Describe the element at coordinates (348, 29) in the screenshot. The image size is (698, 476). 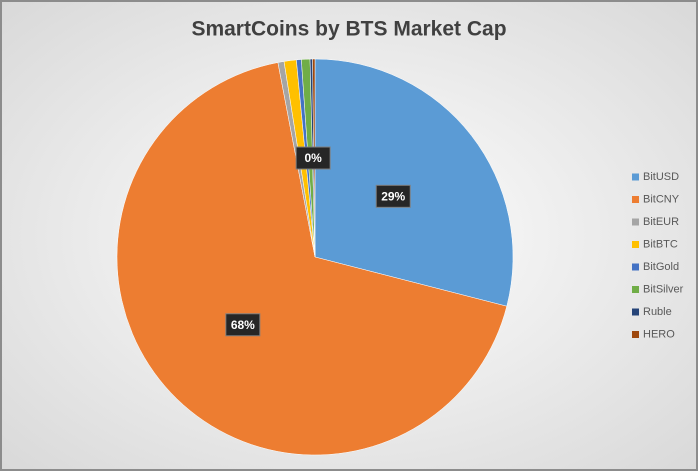
I see `chart-title: SmartCoins by BTS Market Cap` at that location.